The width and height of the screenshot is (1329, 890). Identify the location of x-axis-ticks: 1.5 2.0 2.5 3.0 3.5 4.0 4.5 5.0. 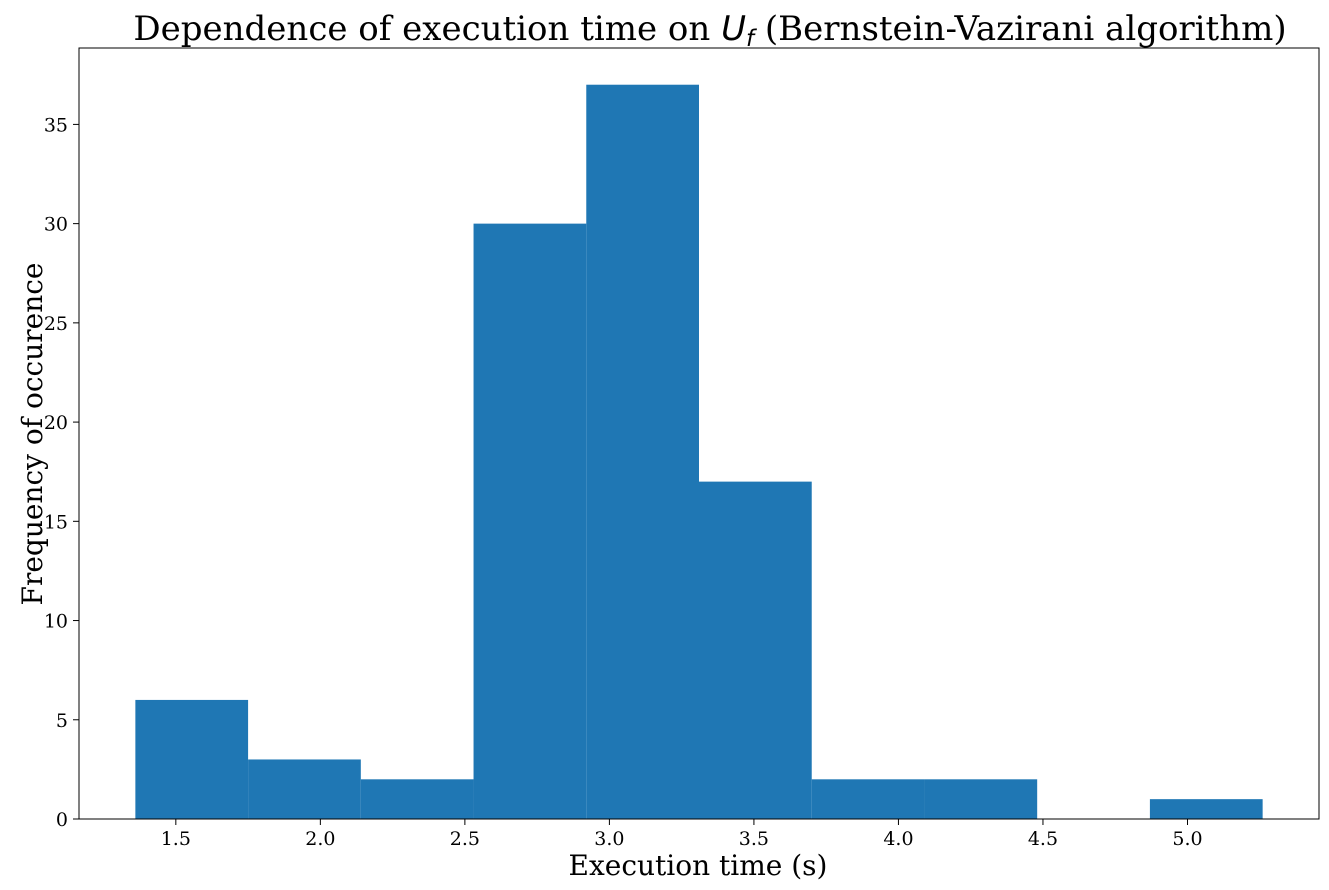
(682, 834).